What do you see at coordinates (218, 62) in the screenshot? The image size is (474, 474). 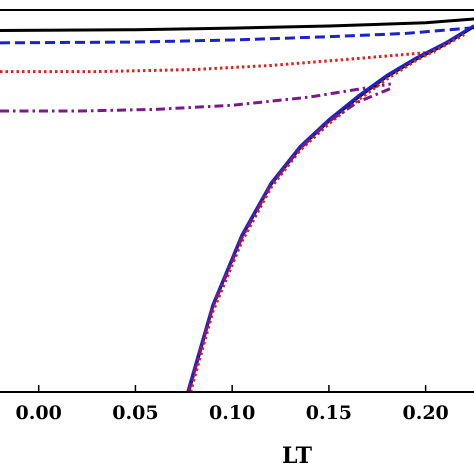 I see `series-red-flat` at bounding box center [218, 62].